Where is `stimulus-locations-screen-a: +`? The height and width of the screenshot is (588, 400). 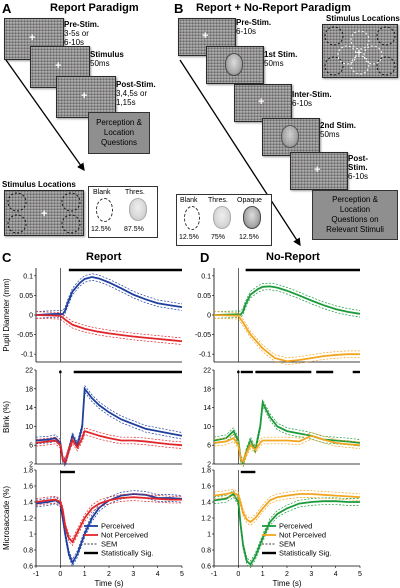
stimulus-locations-screen-a: + is located at coordinates (44, 213).